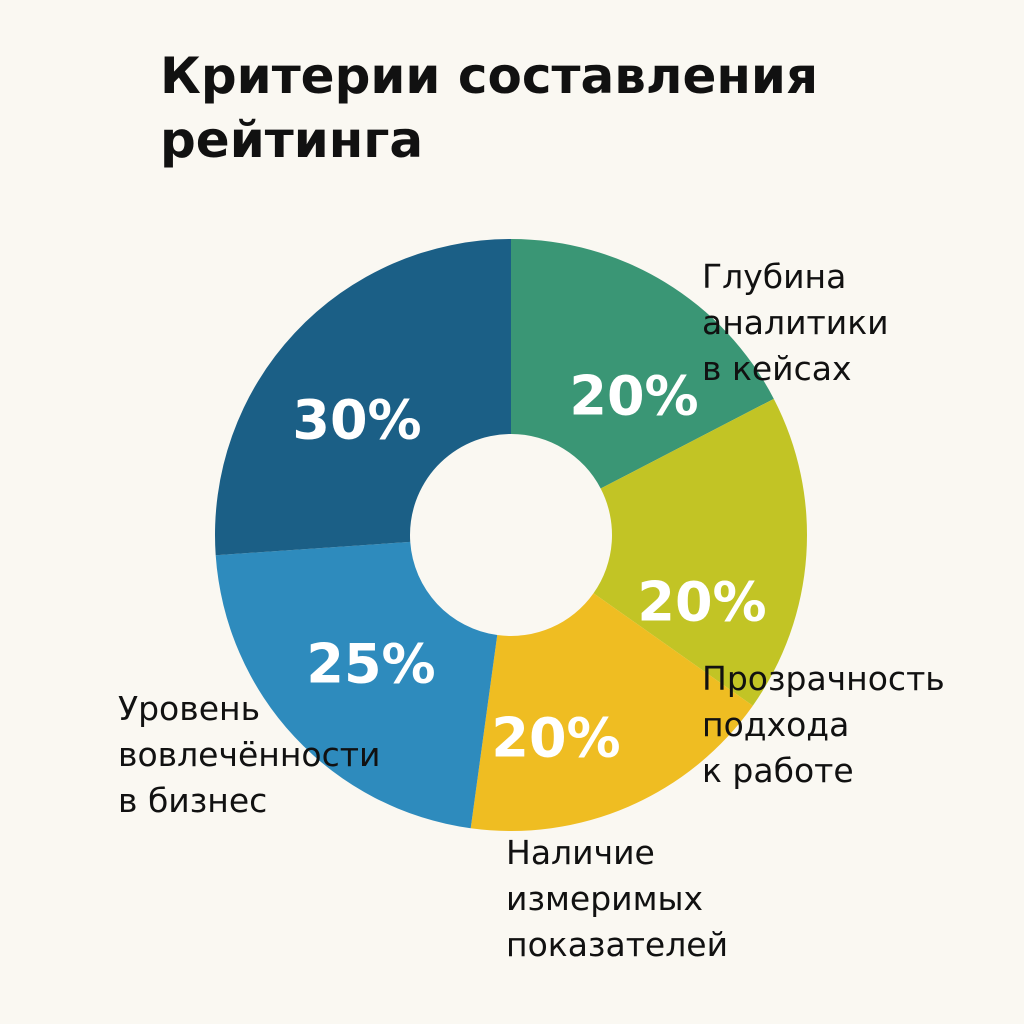  Describe the element at coordinates (617, 898) in the screenshot. I see `category-label-metrics: Наличие измеримых показателей` at that location.